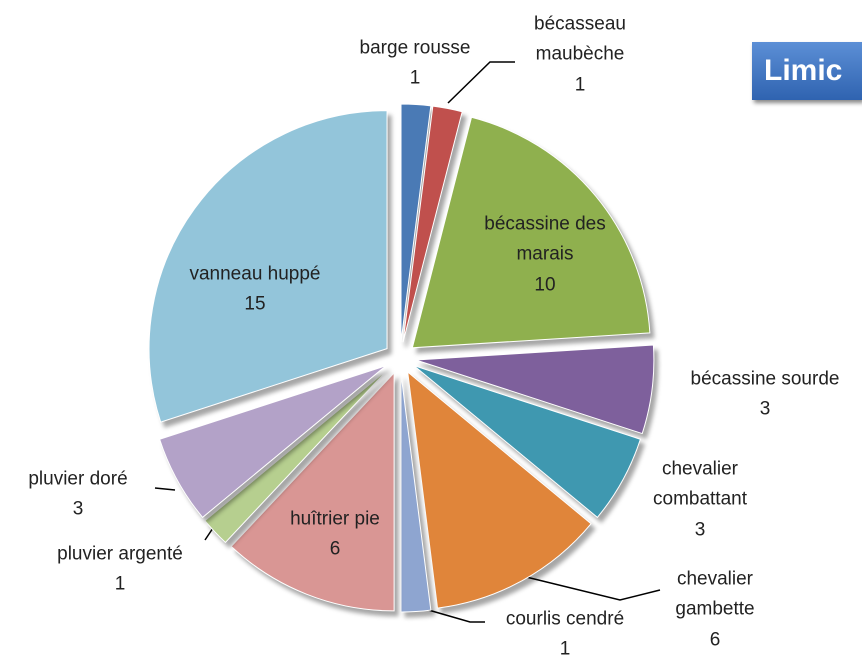 This screenshot has width=862, height=663. What do you see at coordinates (415, 48) in the screenshot?
I see `category-label: barge rousse` at bounding box center [415, 48].